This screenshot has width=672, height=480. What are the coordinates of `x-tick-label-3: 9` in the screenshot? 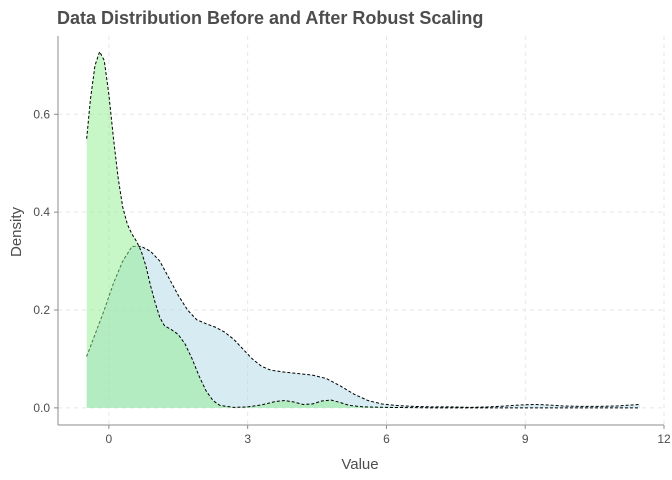 It's located at (525, 439).